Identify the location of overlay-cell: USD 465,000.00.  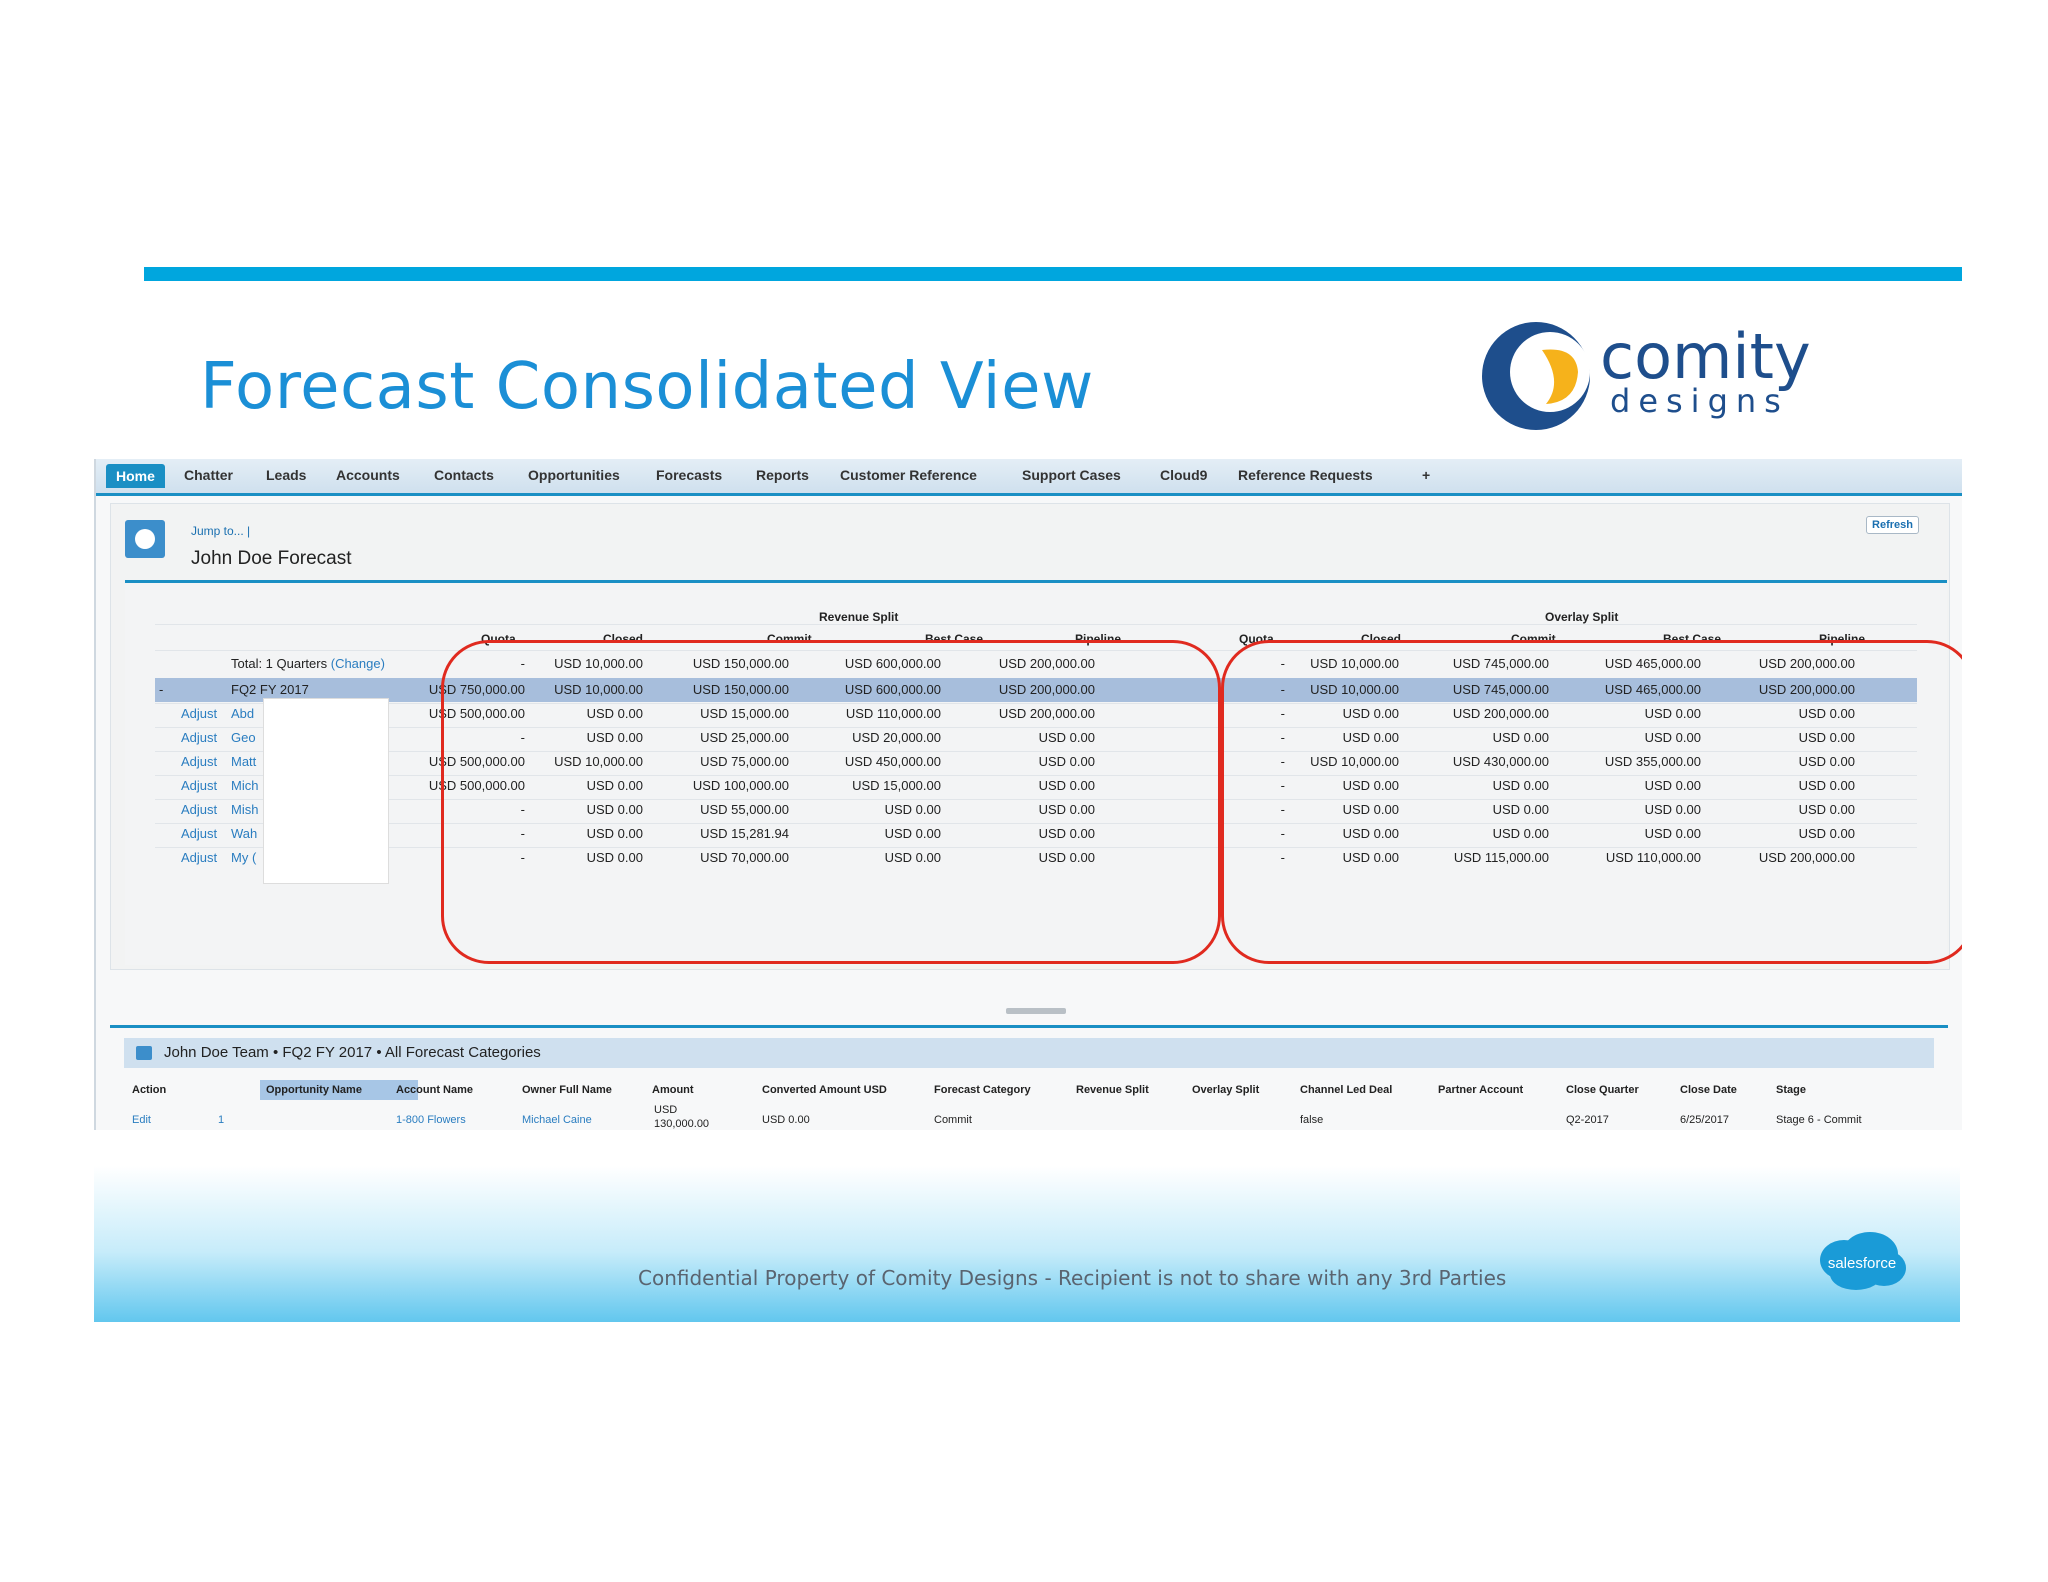
(1652, 689).